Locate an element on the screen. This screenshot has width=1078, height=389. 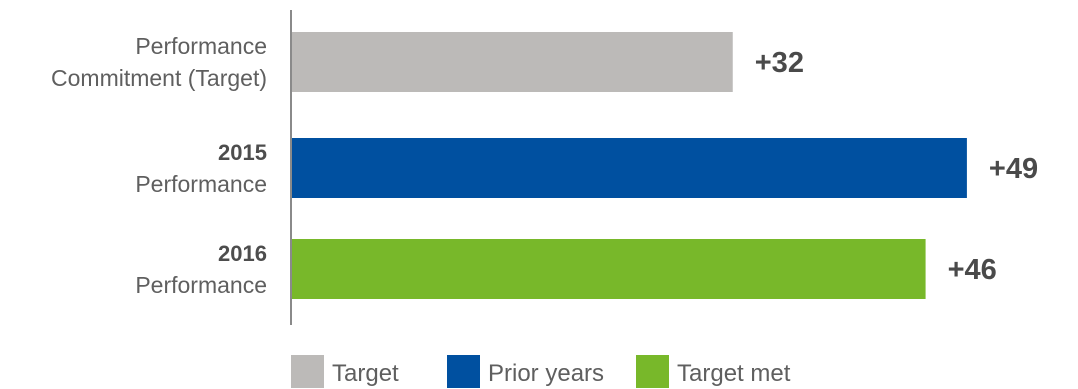
category-label-3-line2: Performance is located at coordinates (201, 285).